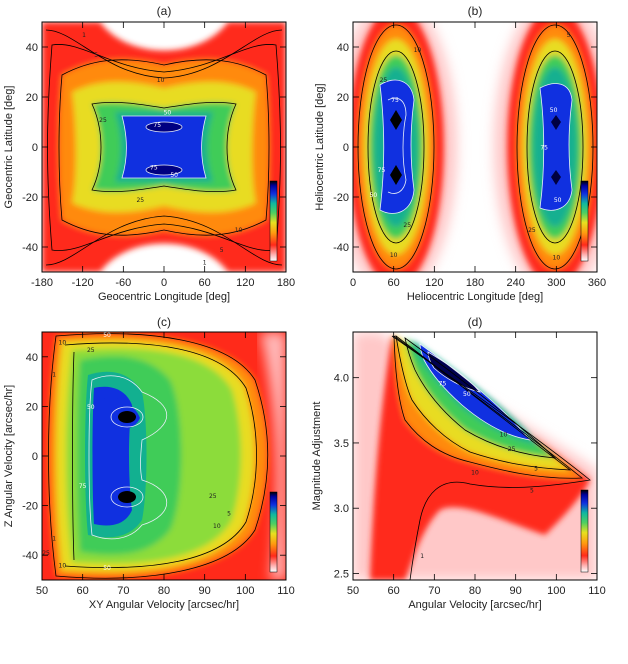 The image size is (628, 664). Describe the element at coordinates (475, 283) in the screenshot. I see `panel-b-xtick-label: 180` at that location.